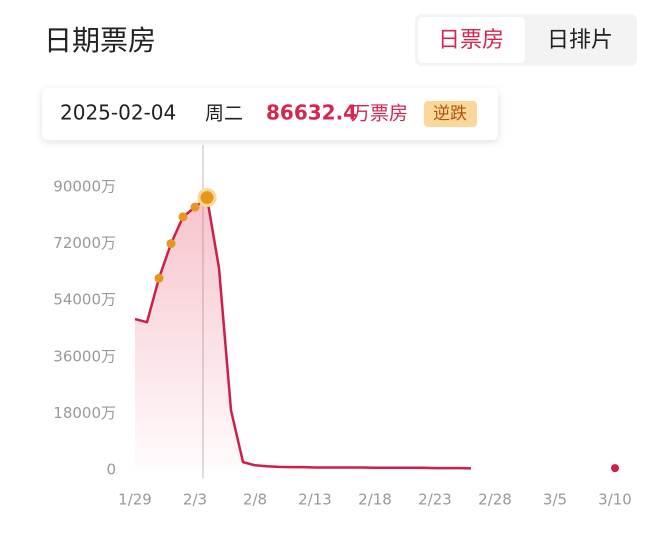  Describe the element at coordinates (580, 40) in the screenshot. I see `tab: 日排片` at that location.